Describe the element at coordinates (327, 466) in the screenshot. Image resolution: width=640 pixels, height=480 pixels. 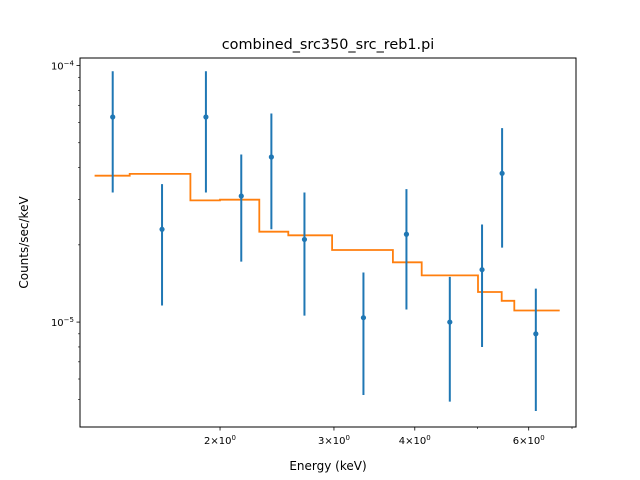
I see `x-axis-label: Energy (keV)` at that location.